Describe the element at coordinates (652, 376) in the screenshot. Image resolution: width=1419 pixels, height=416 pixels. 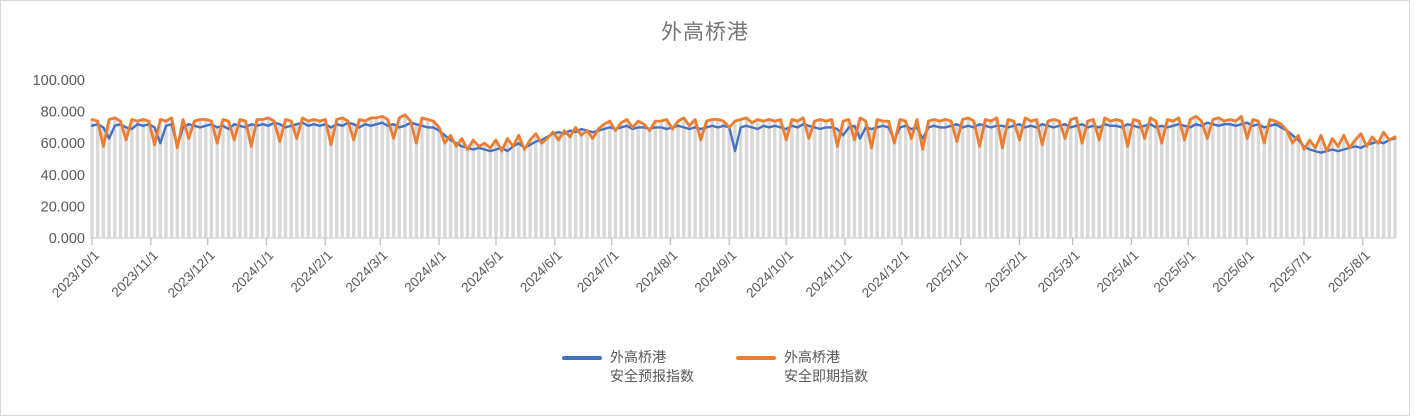
I see `legend-label-forecast-line2: 安全预报指数` at that location.